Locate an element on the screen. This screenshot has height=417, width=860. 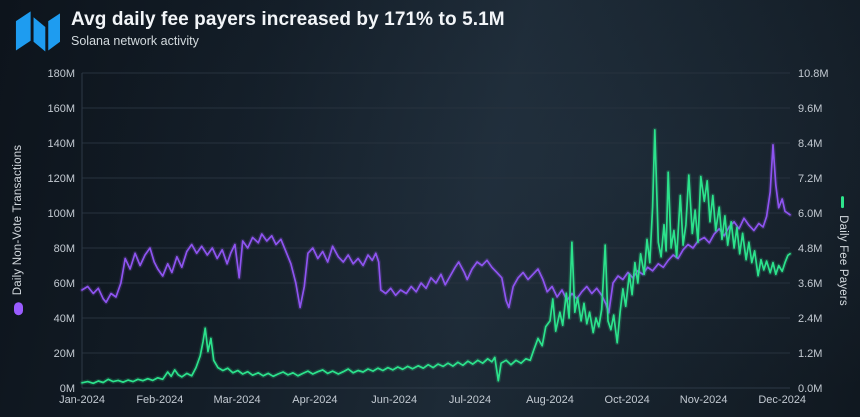
x-tick-label: Nov-2024 is located at coordinates (704, 400).